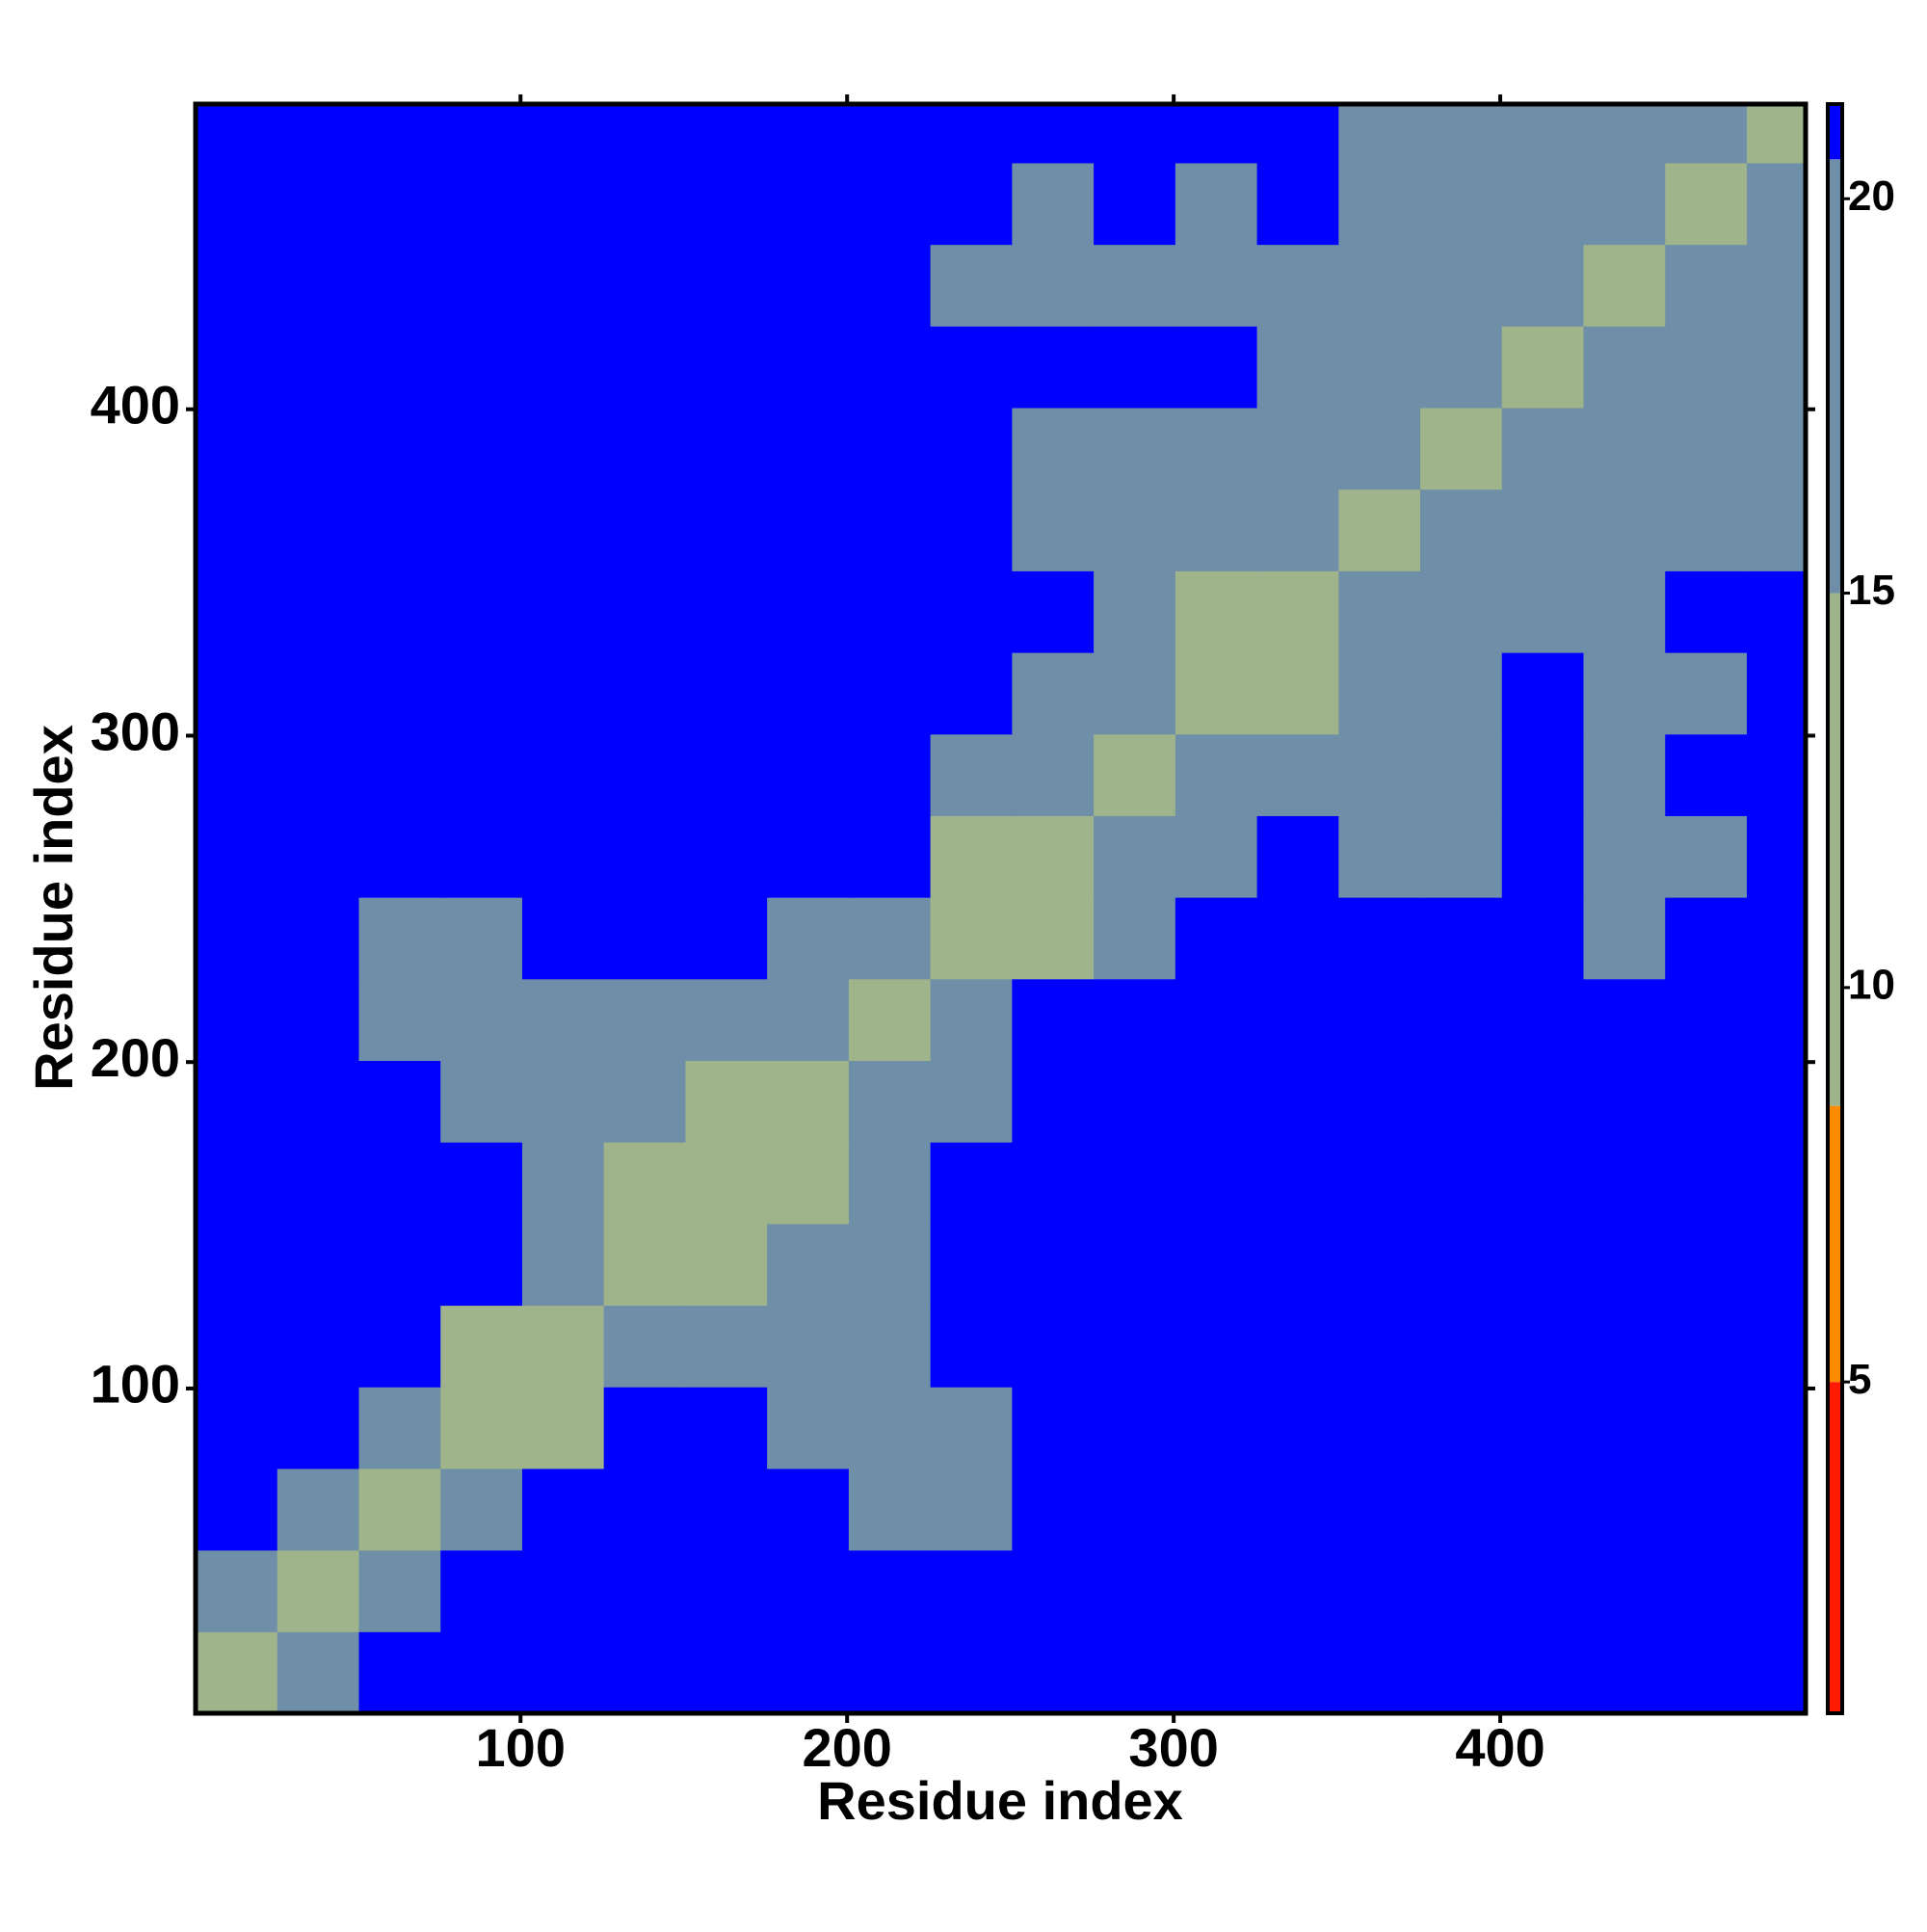 This screenshot has width=1927, height=1932. Describe the element at coordinates (136, 731) in the screenshot. I see `y-tick-label: 300` at that location.